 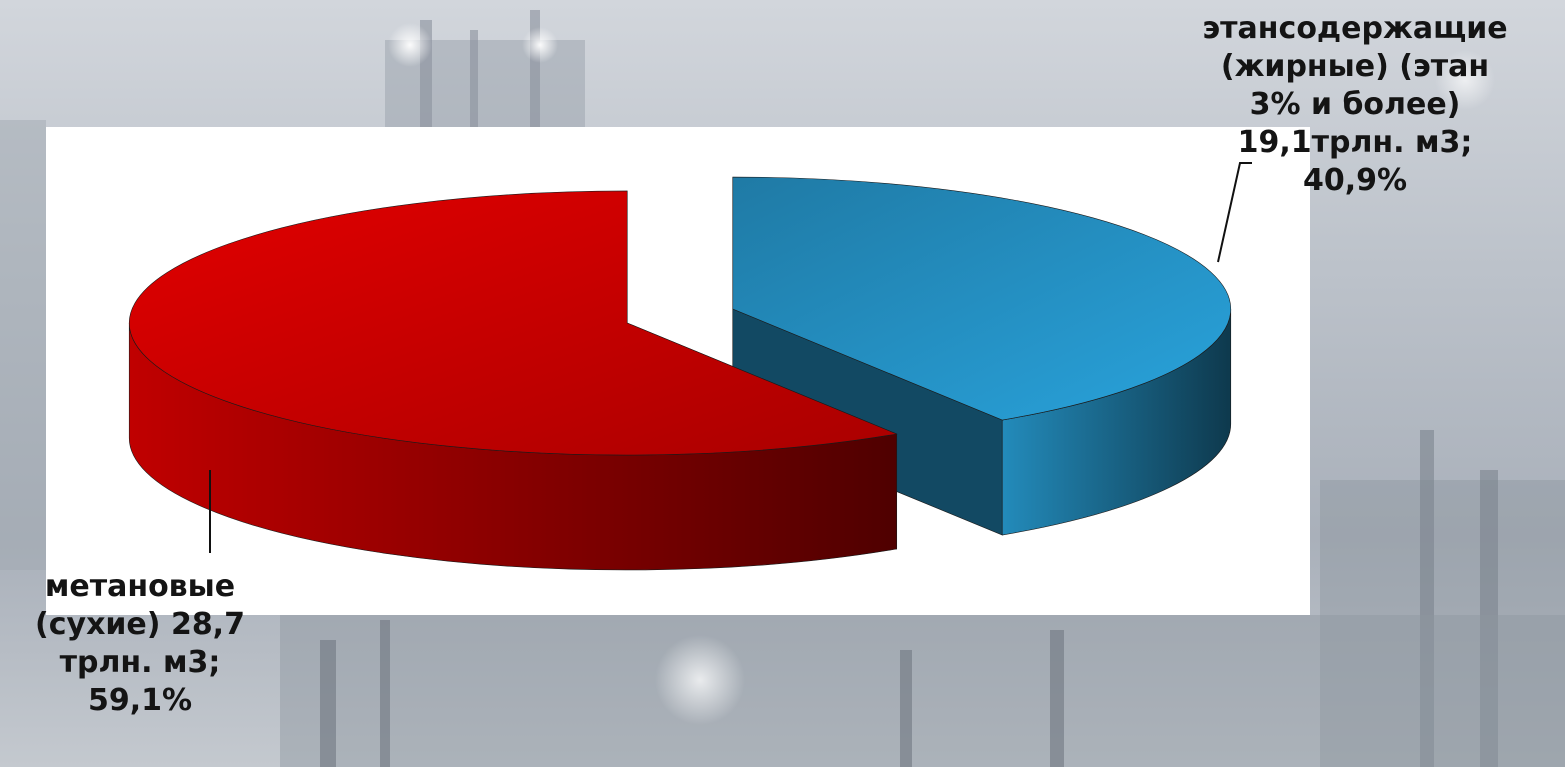 What do you see at coordinates (982, 298) in the screenshot?
I see `pie-slice-0-top` at bounding box center [982, 298].